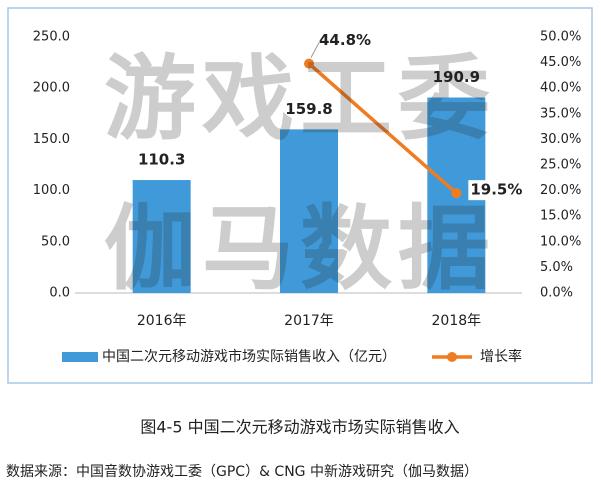 Image resolution: width=601 pixels, height=486 pixels. I want to click on y2-tick-label: 5.0%, so click(556, 267).